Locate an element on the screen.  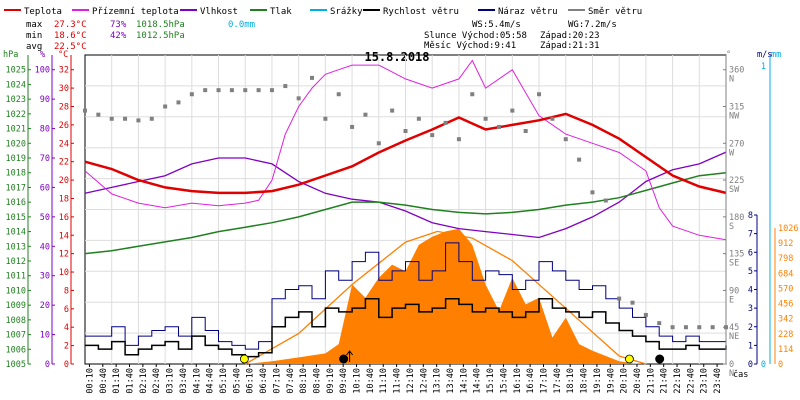
markers-layer is located at coordinates (452, 357).